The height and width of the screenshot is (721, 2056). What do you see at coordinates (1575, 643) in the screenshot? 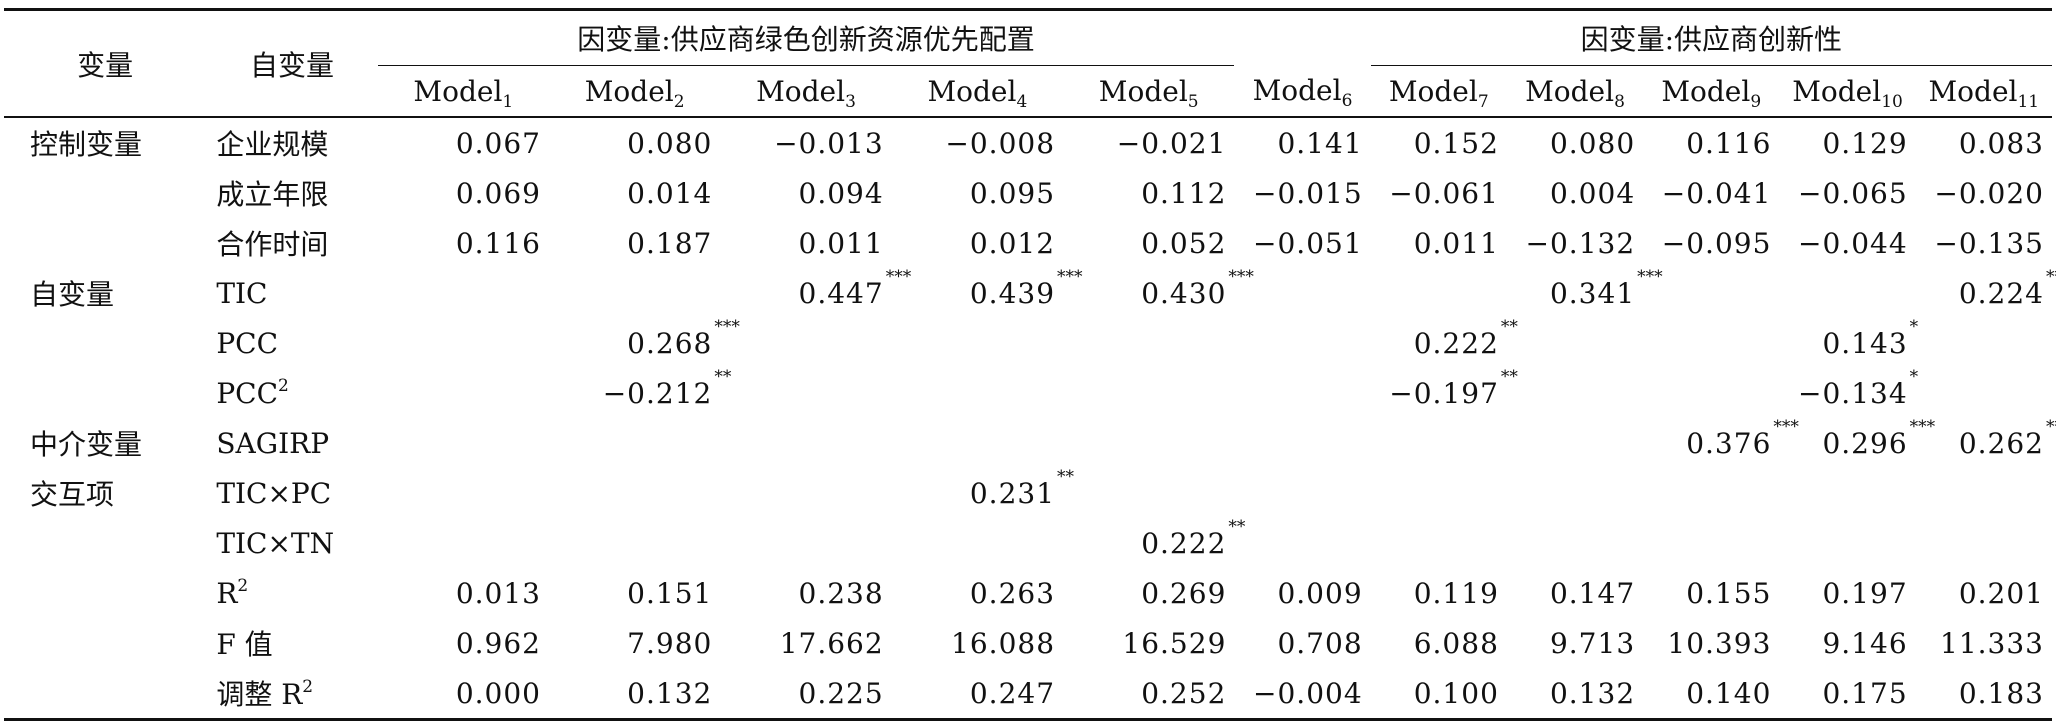
I see `cell-model-8: 9.713` at bounding box center [1575, 643].